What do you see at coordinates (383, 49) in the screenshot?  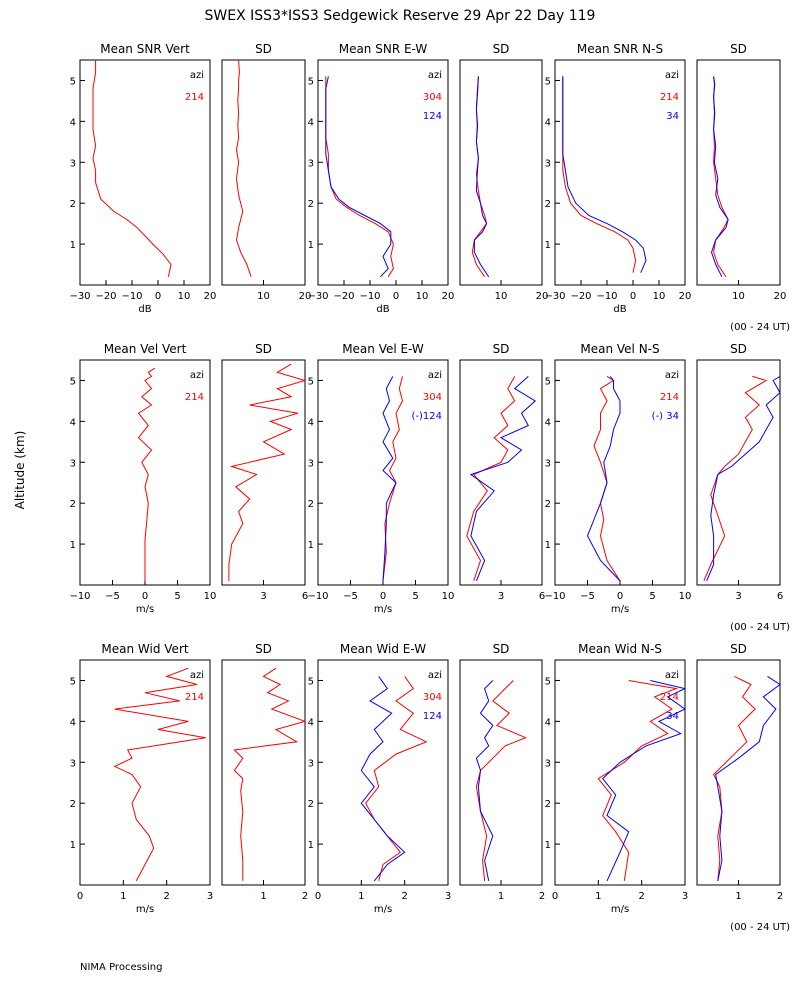 I see `panel-title: Mean SNR E-W` at bounding box center [383, 49].